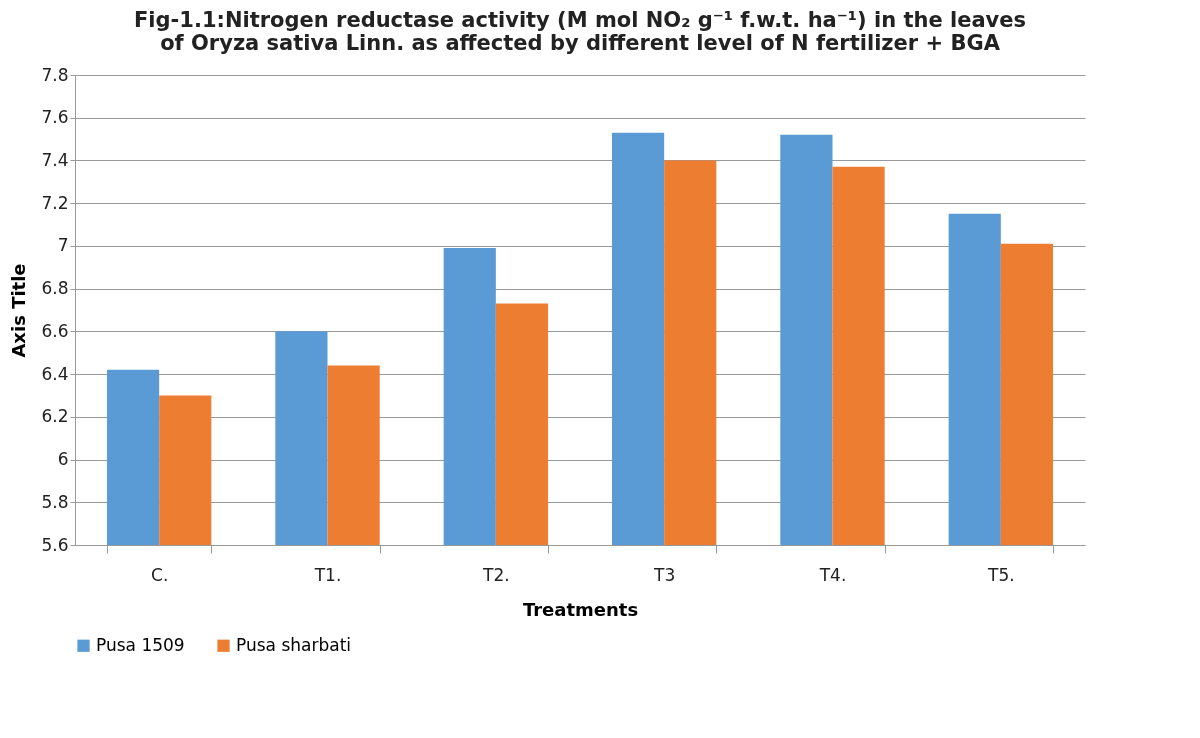 The width and height of the screenshot is (1200, 738). I want to click on y-tick-label: 5.6, so click(55, 544).